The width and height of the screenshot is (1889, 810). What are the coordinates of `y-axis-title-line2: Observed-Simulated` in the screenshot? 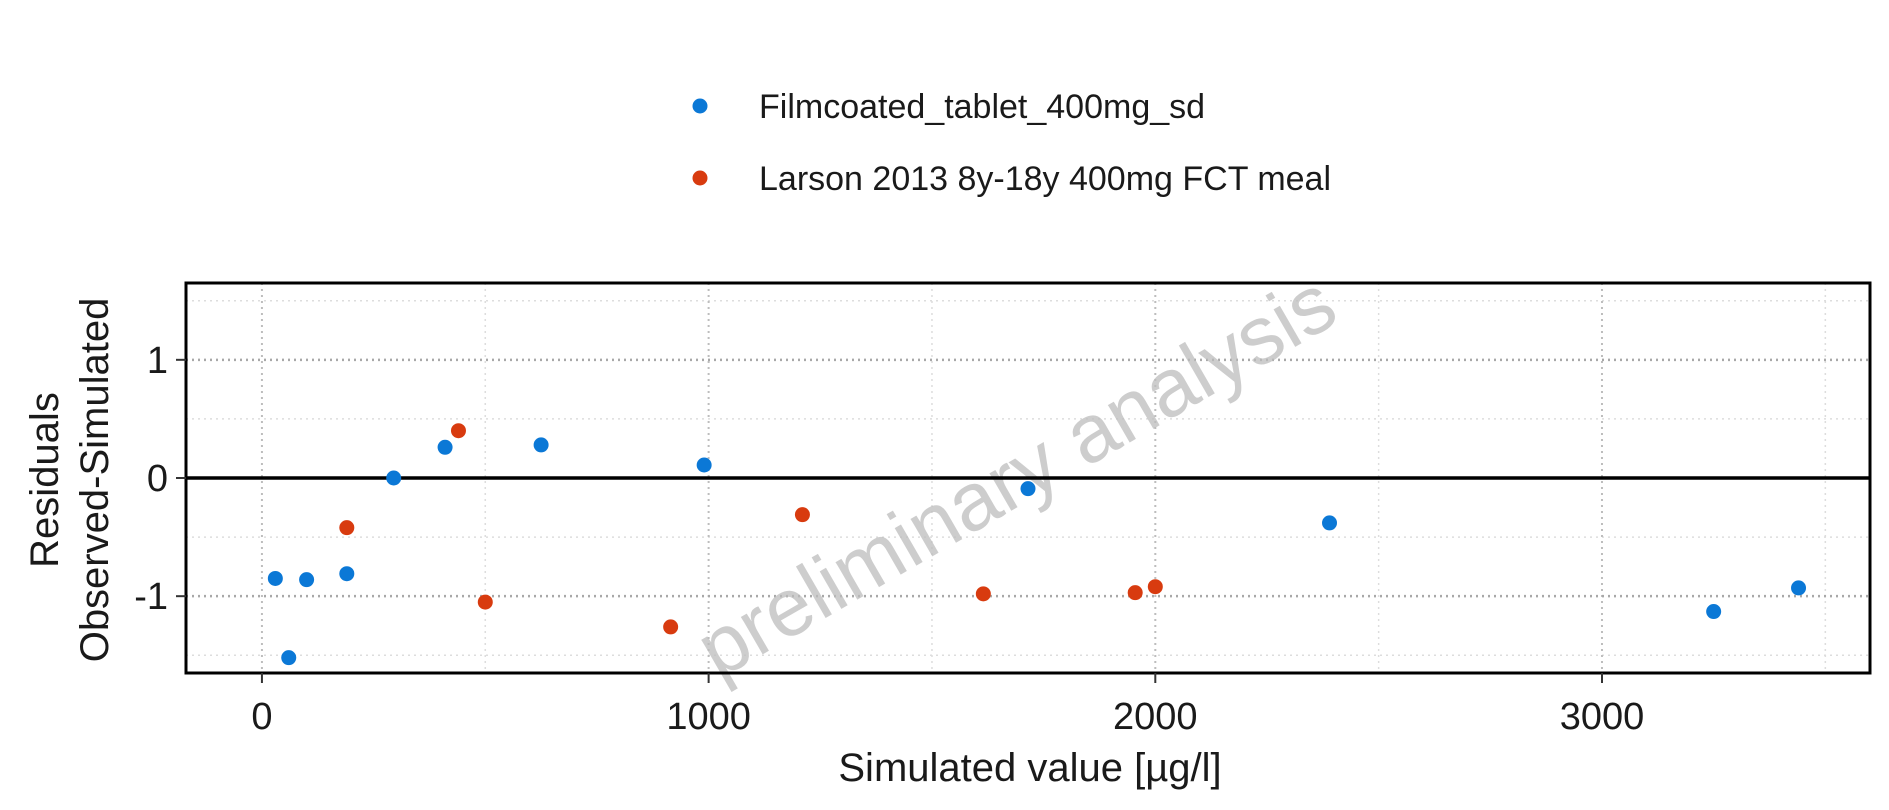 It's located at (95, 480).